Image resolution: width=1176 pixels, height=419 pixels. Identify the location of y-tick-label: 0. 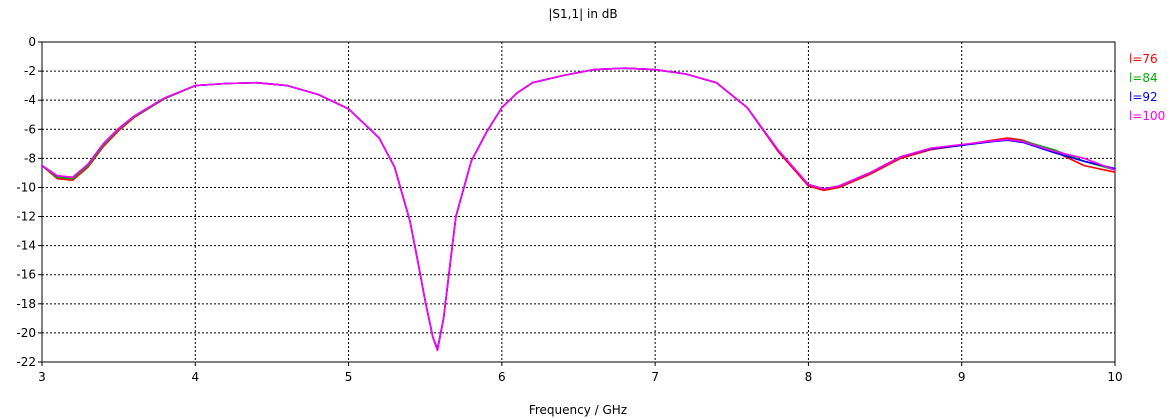
(32, 42).